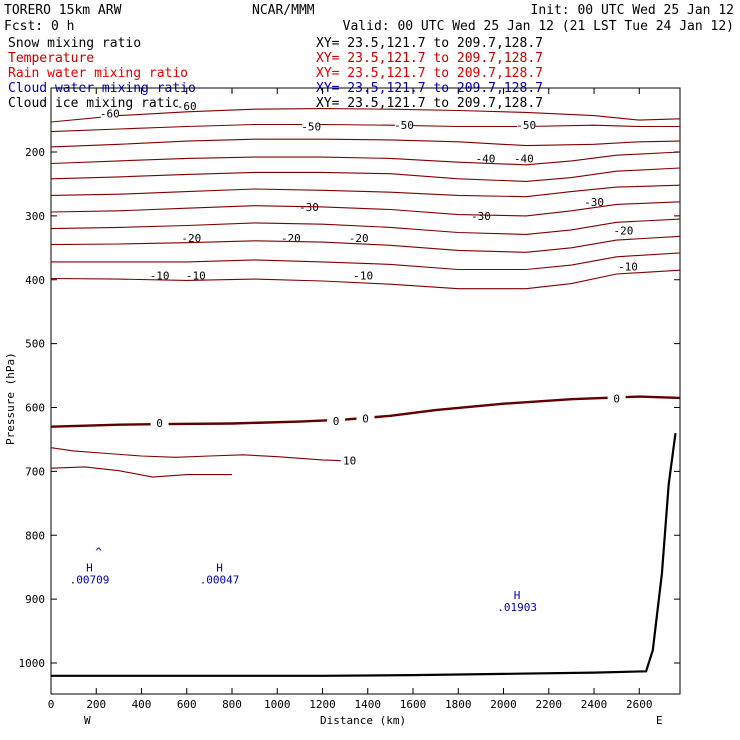  Describe the element at coordinates (35, 408) in the screenshot. I see `y-tick-label: 600` at that location.